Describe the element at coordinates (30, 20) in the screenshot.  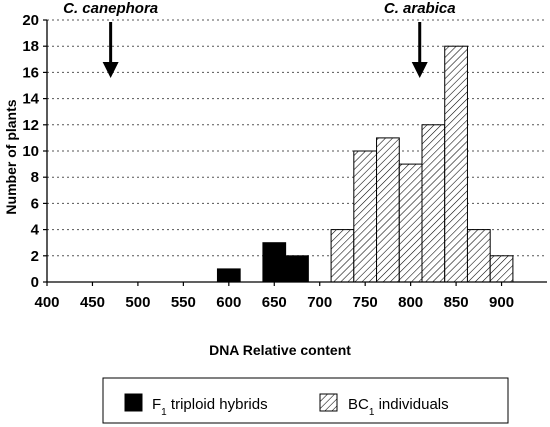
I see `y-tick-label-20: 20` at that location.